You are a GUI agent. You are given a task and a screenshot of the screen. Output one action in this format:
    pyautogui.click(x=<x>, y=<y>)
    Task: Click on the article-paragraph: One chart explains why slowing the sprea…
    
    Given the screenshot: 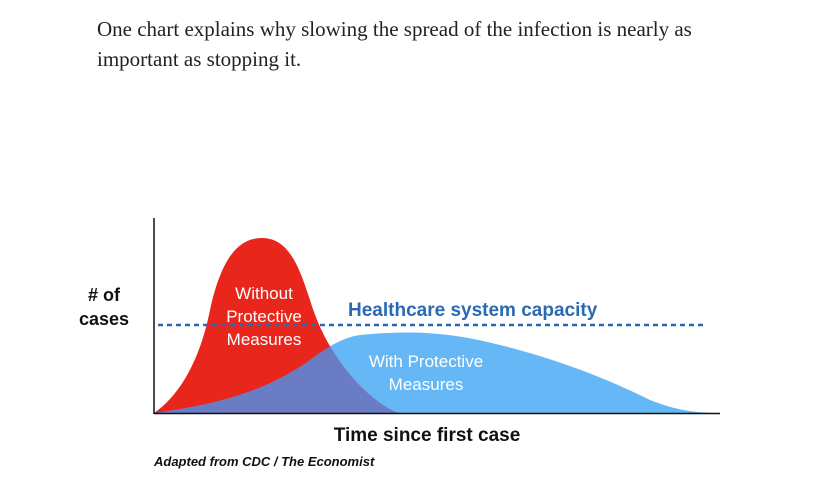 What is the action you would take?
    pyautogui.click(x=394, y=44)
    